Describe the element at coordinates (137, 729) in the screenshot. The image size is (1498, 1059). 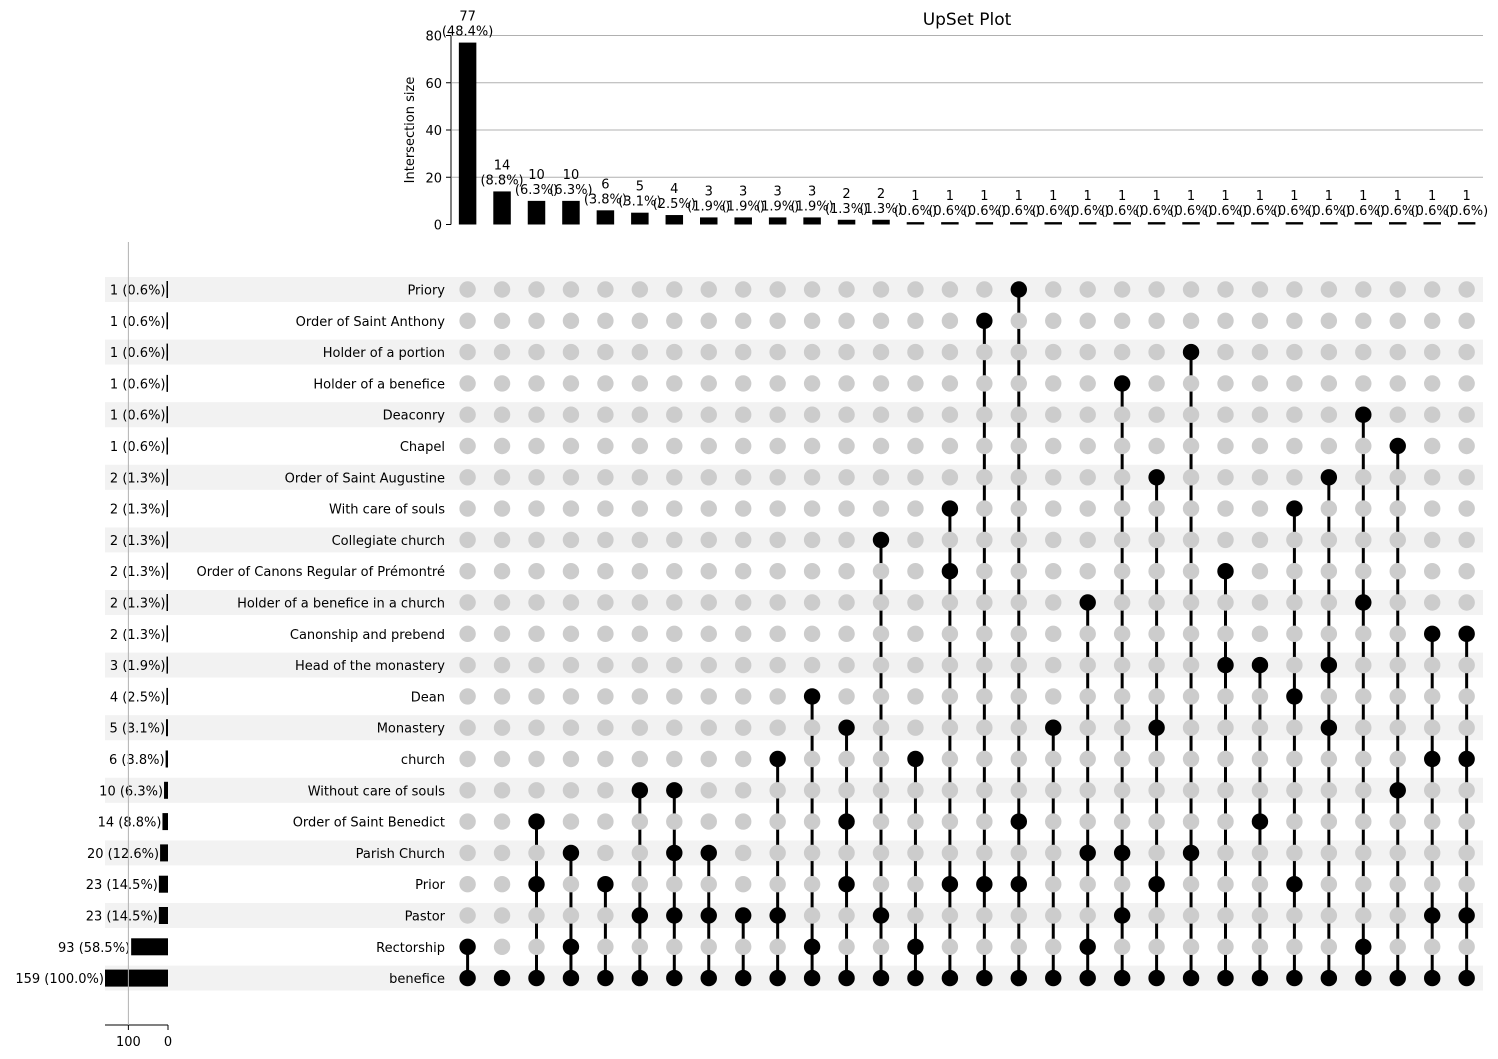
I see `set-size-label: 5 (3.1%)` at that location.